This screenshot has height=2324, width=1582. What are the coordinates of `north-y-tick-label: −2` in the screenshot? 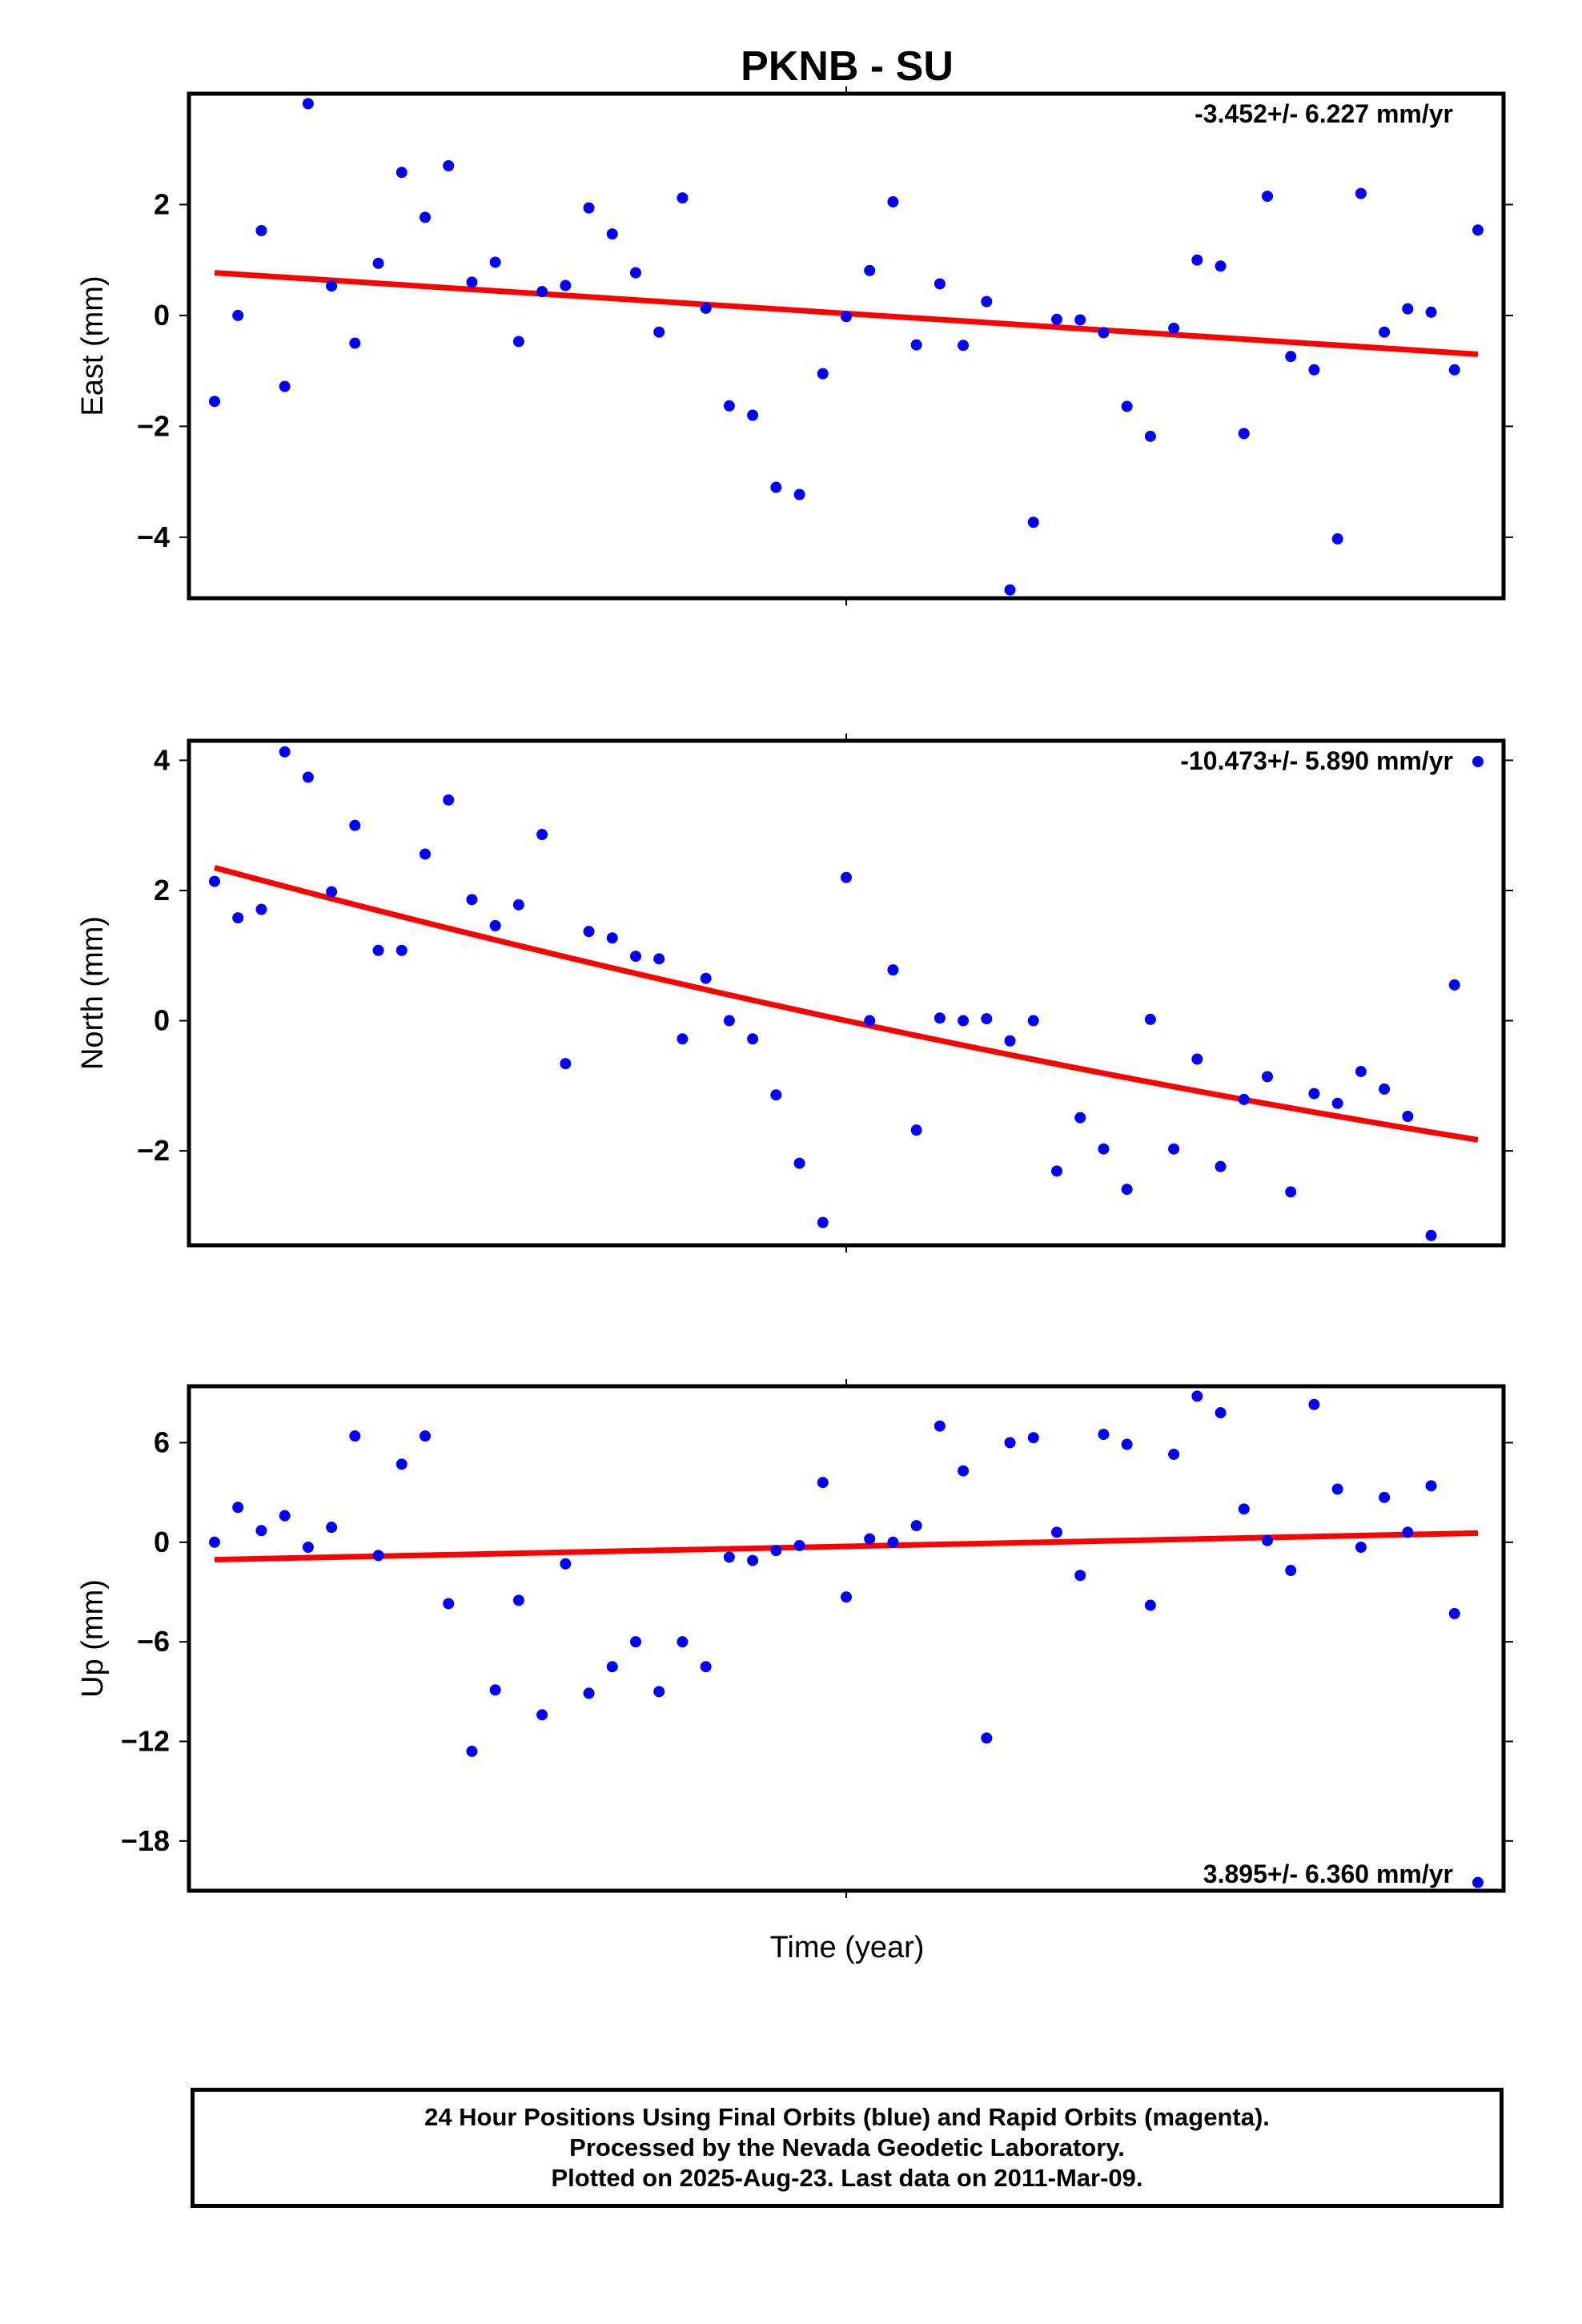 It's located at (154, 1150).